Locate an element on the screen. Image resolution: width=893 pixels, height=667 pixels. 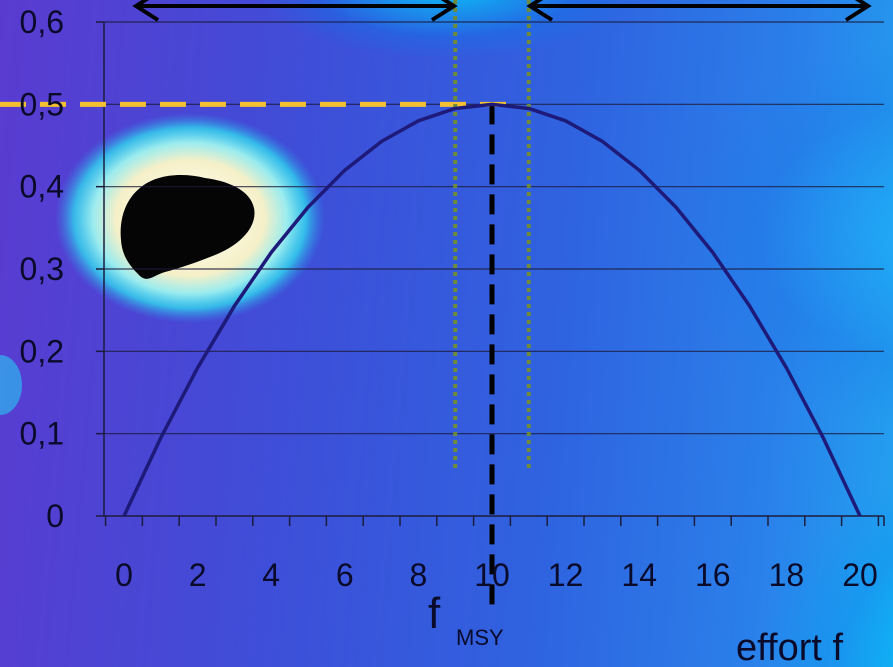
right-arrow-head-right is located at coordinates (858, 11).